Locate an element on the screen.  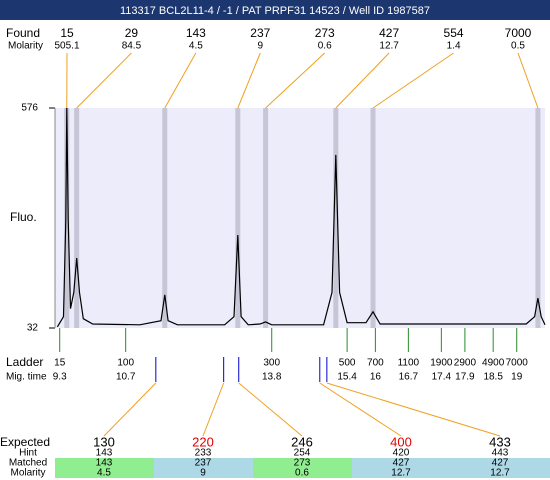
hint: 233 is located at coordinates (203, 453).